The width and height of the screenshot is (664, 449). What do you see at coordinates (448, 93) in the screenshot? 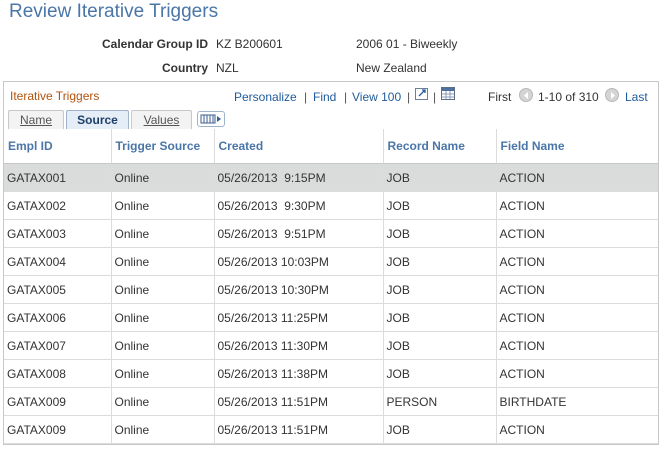
I see `download-excel-icon` at bounding box center [448, 93].